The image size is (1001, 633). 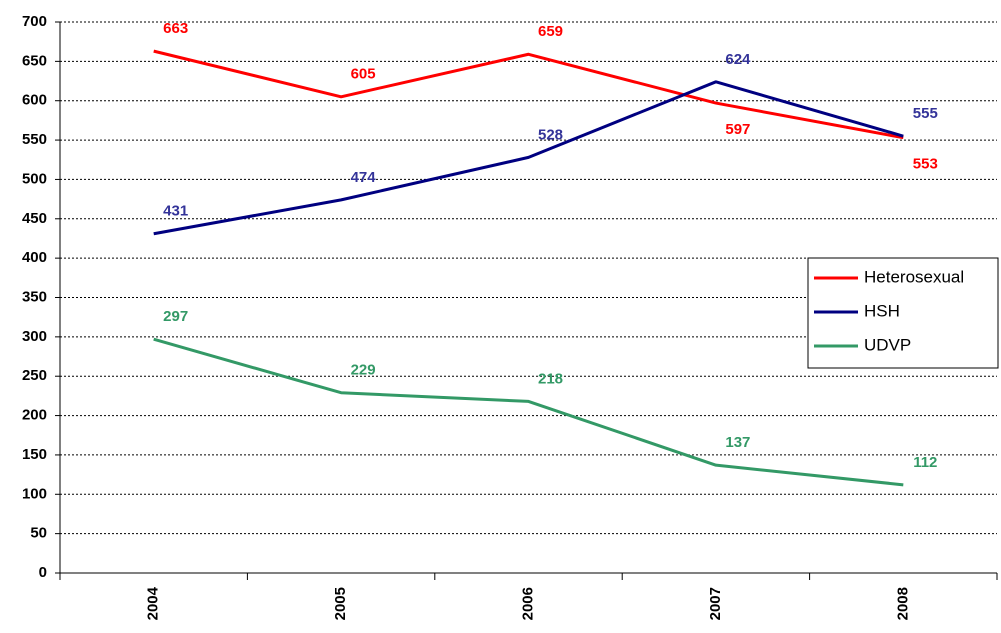 What do you see at coordinates (175, 316) in the screenshot?
I see `data-label: 297` at bounding box center [175, 316].